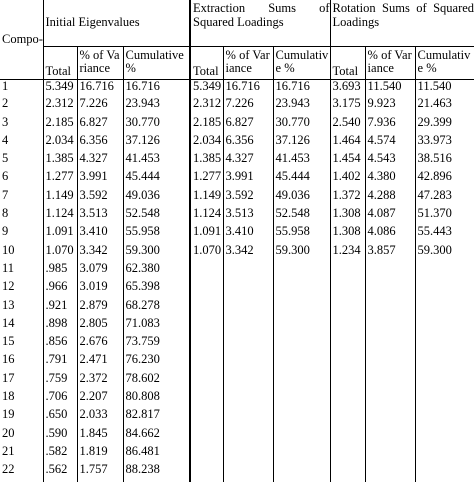 Image resolution: width=474 pixels, height=482 pixels. I want to click on initial-pct-variance-cell: 3.079, so click(99, 271).